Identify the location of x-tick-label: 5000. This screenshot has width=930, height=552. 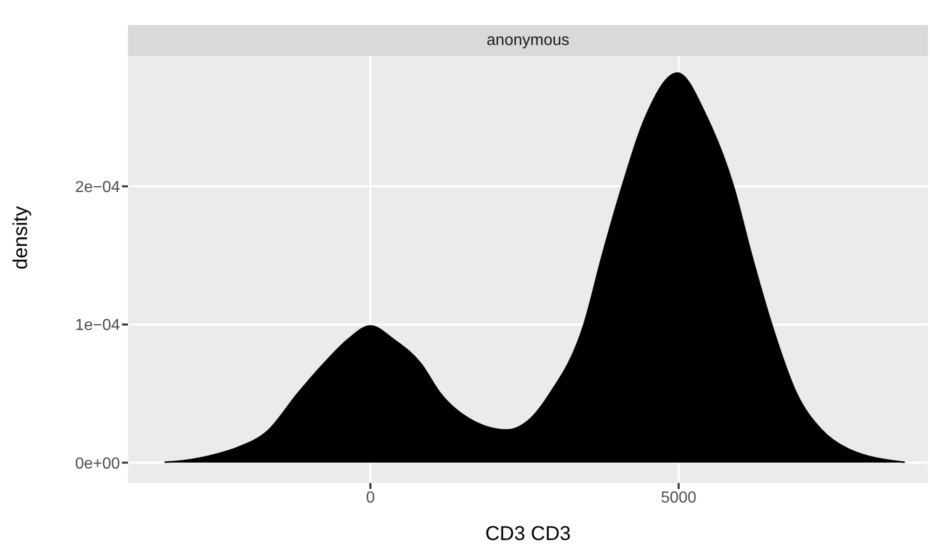
(678, 497).